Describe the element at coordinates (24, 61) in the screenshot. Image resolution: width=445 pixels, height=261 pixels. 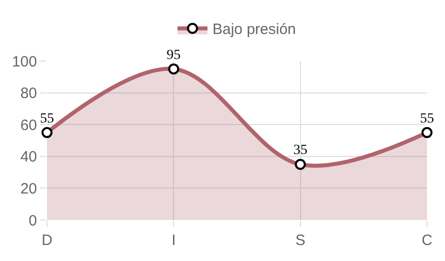
I see `y-tick-label: 100` at that location.